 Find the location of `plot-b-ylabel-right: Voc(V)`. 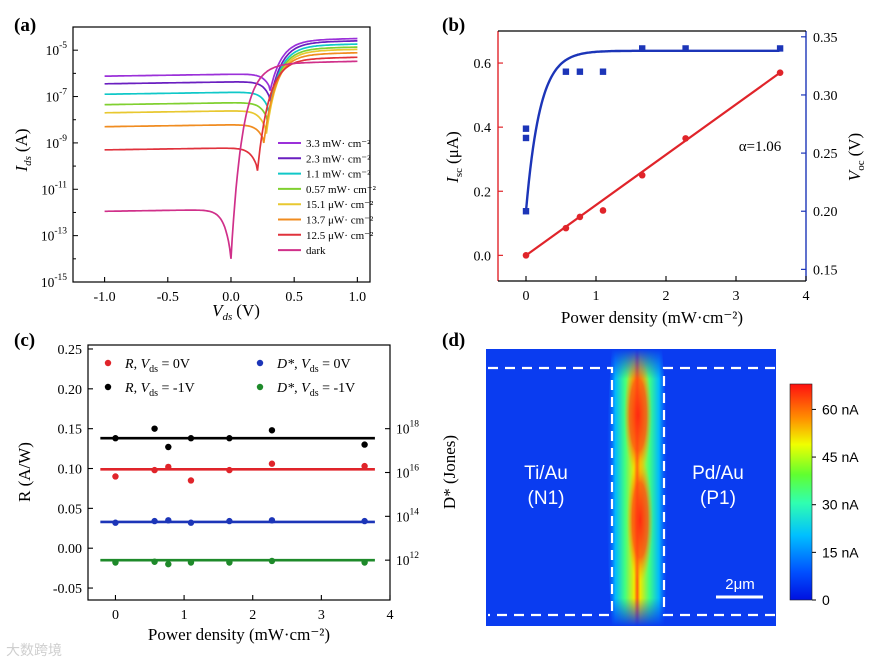

plot-b-ylabel-right: Voc(V) is located at coordinates (856, 157).